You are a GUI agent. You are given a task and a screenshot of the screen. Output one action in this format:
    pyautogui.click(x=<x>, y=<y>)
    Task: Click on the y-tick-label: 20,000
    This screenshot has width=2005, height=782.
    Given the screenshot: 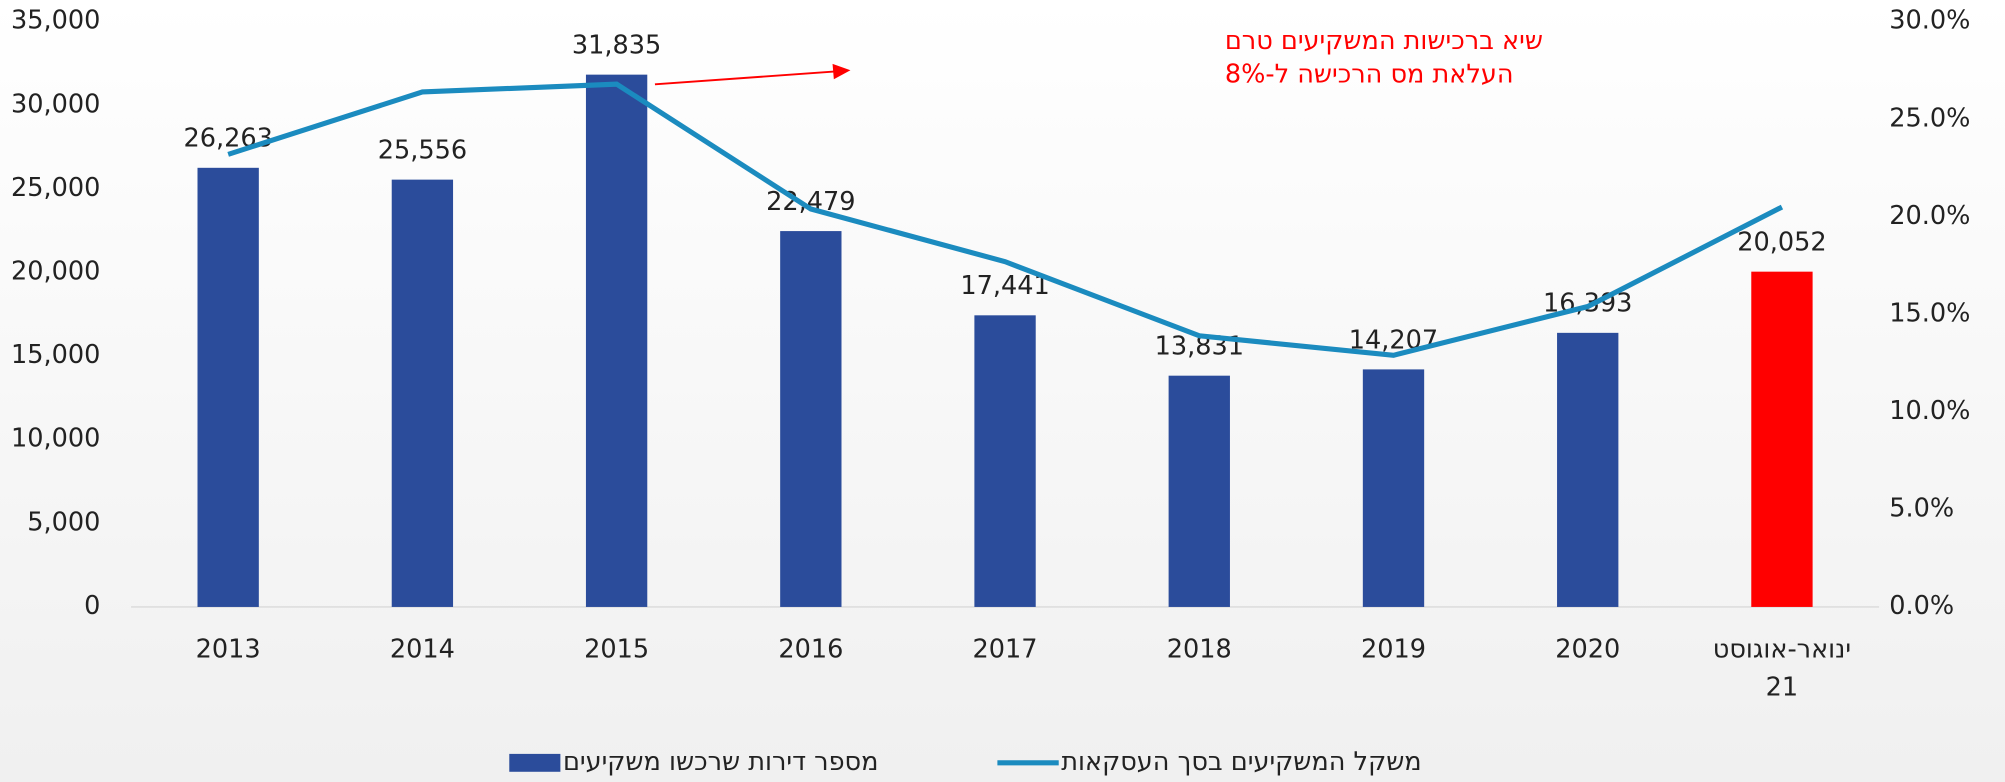 What is the action you would take?
    pyautogui.click(x=55, y=272)
    